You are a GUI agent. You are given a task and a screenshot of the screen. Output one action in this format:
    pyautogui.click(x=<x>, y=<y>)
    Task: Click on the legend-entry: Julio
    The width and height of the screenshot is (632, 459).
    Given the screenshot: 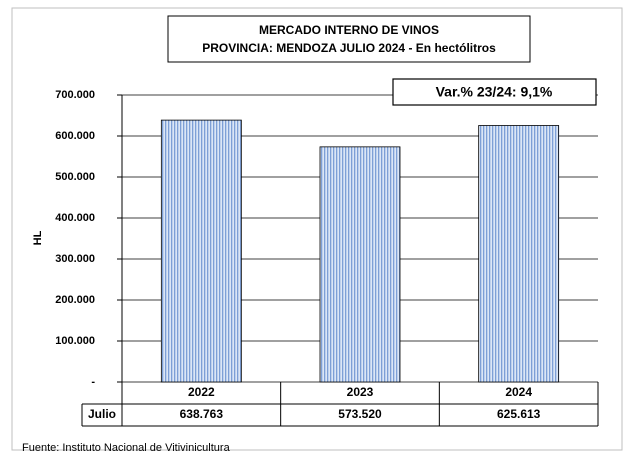 What is the action you would take?
    pyautogui.click(x=102, y=414)
    